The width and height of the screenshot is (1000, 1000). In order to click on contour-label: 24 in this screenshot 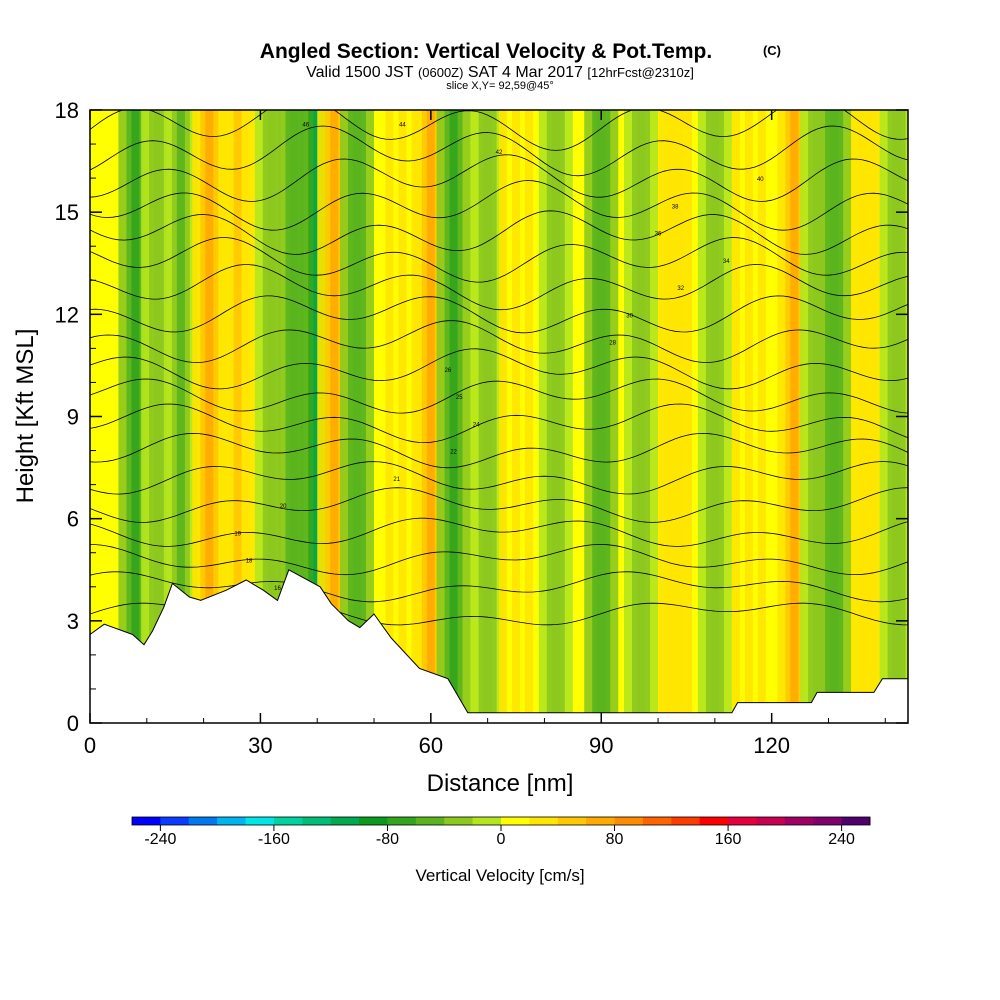, I will do `click(476, 425)`.